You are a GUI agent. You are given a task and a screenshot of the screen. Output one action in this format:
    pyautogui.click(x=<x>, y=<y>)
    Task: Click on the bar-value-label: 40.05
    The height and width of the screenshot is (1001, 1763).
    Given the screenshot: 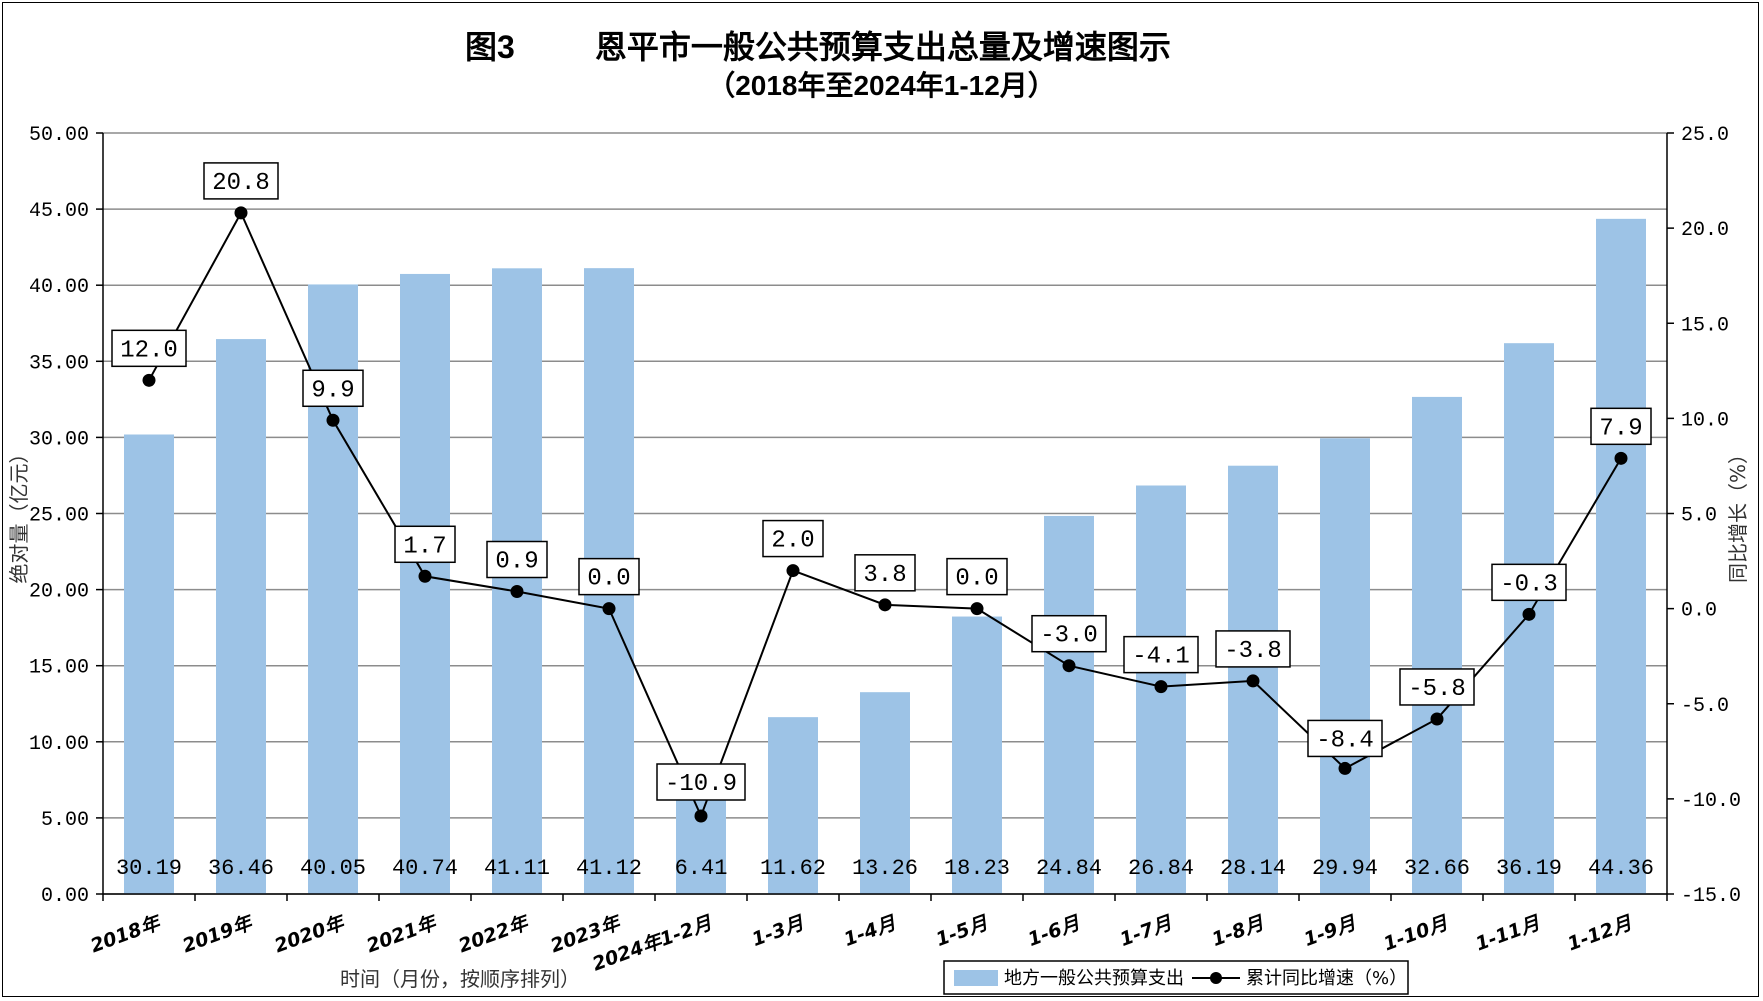 What is the action you would take?
    pyautogui.click(x=333, y=868)
    